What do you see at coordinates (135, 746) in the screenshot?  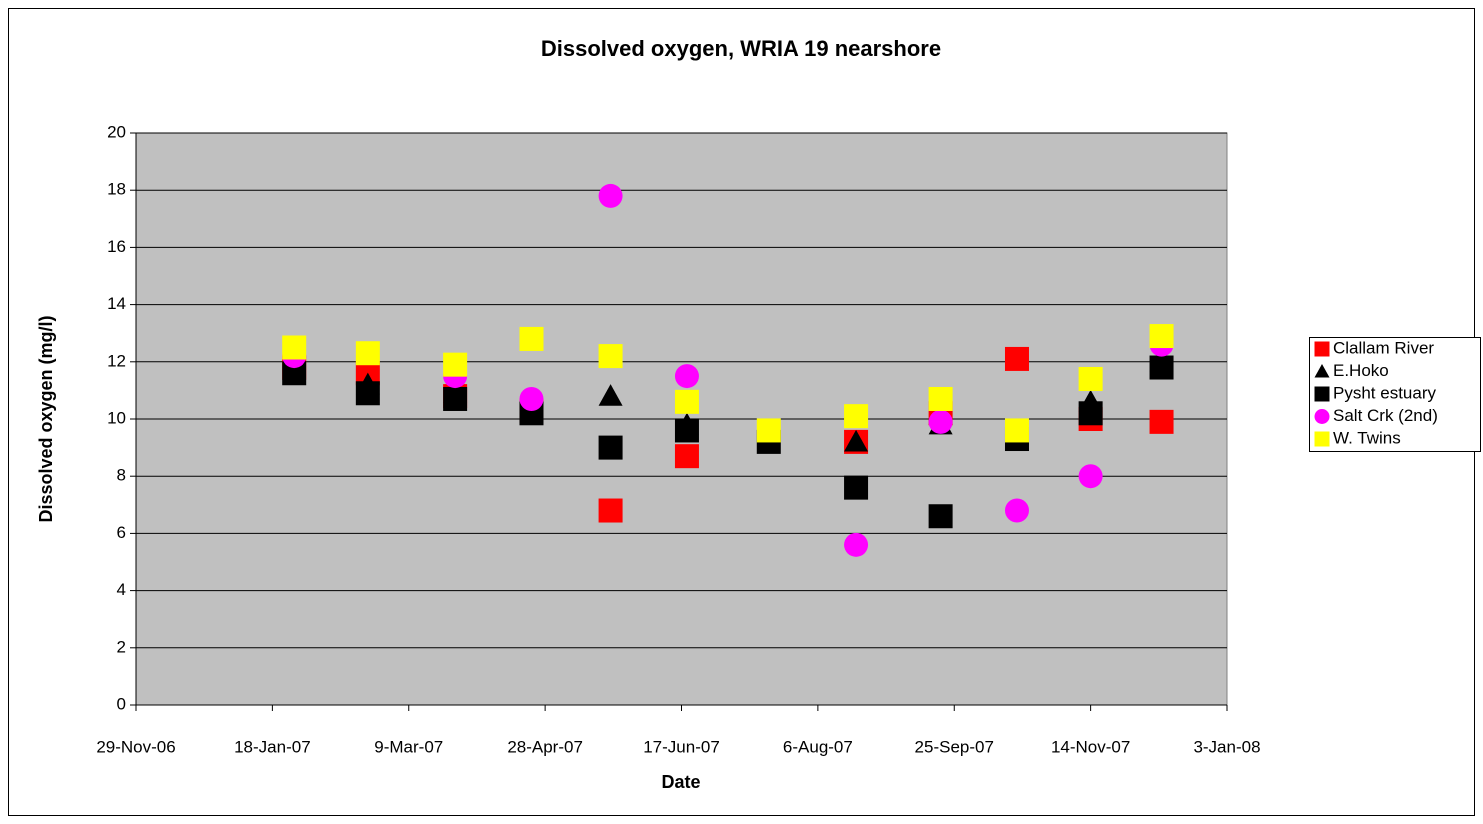 I see `x-tick-label: 29-Nov-06` at bounding box center [135, 746].